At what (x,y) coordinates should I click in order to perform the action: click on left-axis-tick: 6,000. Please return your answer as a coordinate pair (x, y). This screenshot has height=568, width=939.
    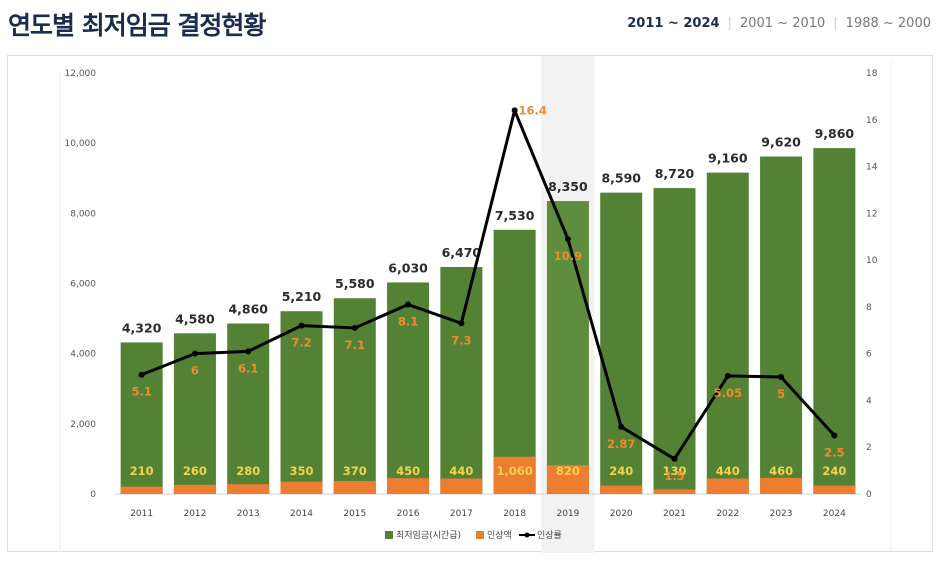
    Looking at the image, I should click on (83, 285).